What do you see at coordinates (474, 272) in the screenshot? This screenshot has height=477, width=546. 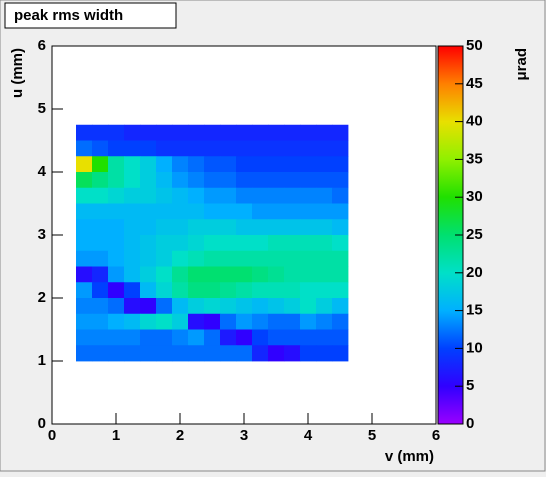 I see `z-tick-label: 20` at bounding box center [474, 272].